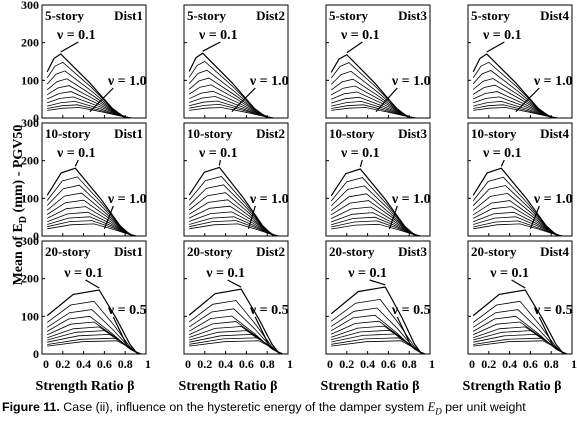 The width and height of the screenshot is (577, 423). What do you see at coordinates (20, 205) in the screenshot?
I see `y-axis-label: Mean of ED (mm) - PGV50` at bounding box center [20, 205].